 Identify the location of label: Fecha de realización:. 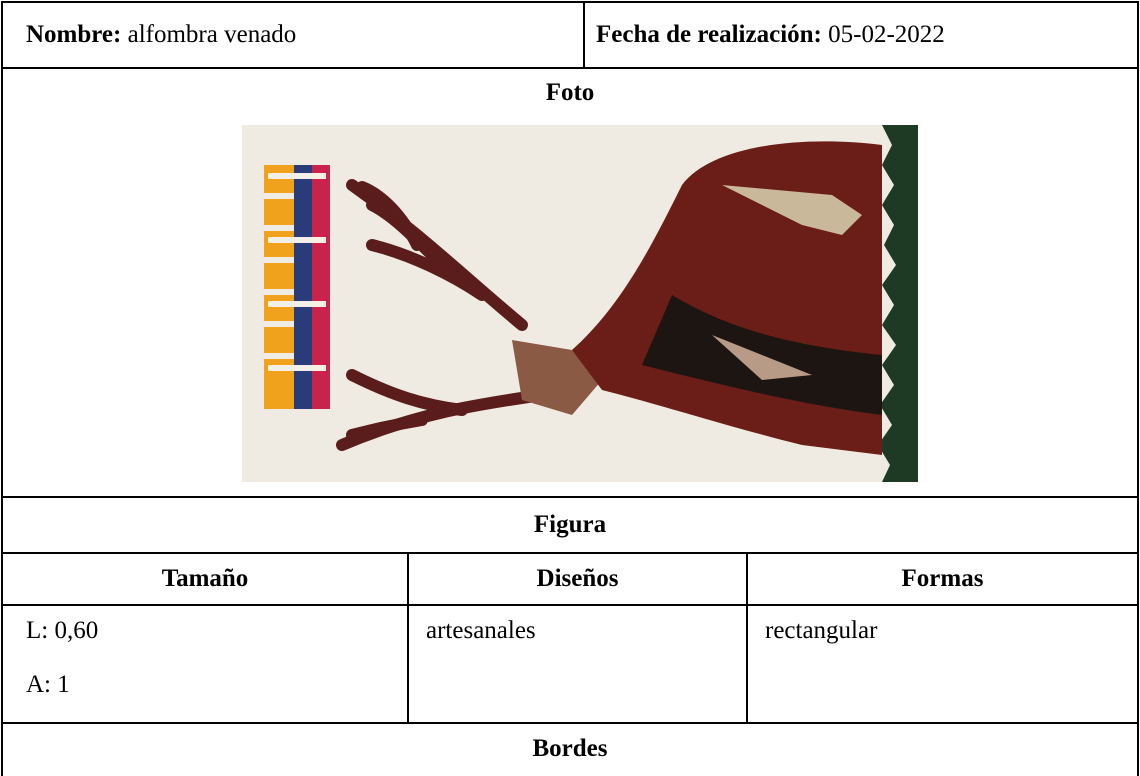
(709, 34).